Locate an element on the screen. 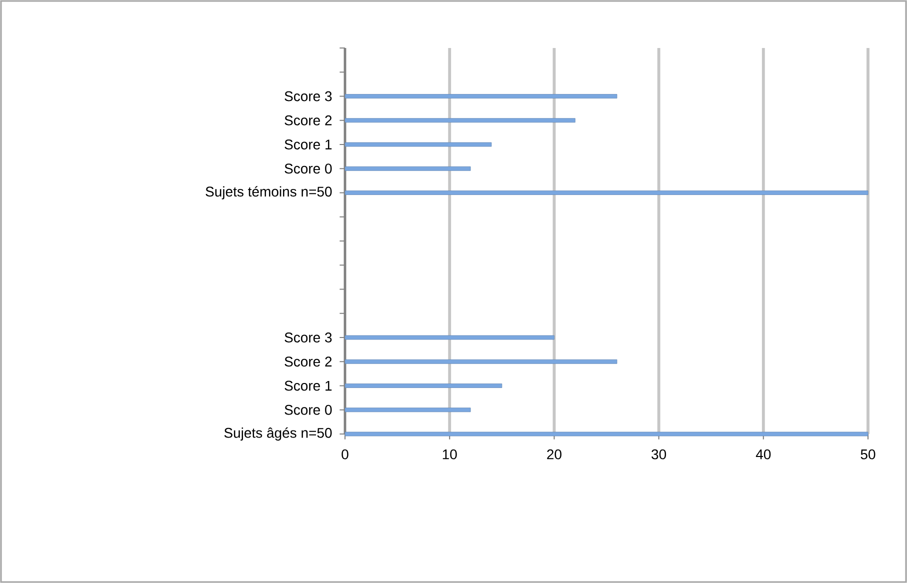  y-tick-label: Sujets témoins n=50 is located at coordinates (269, 193).